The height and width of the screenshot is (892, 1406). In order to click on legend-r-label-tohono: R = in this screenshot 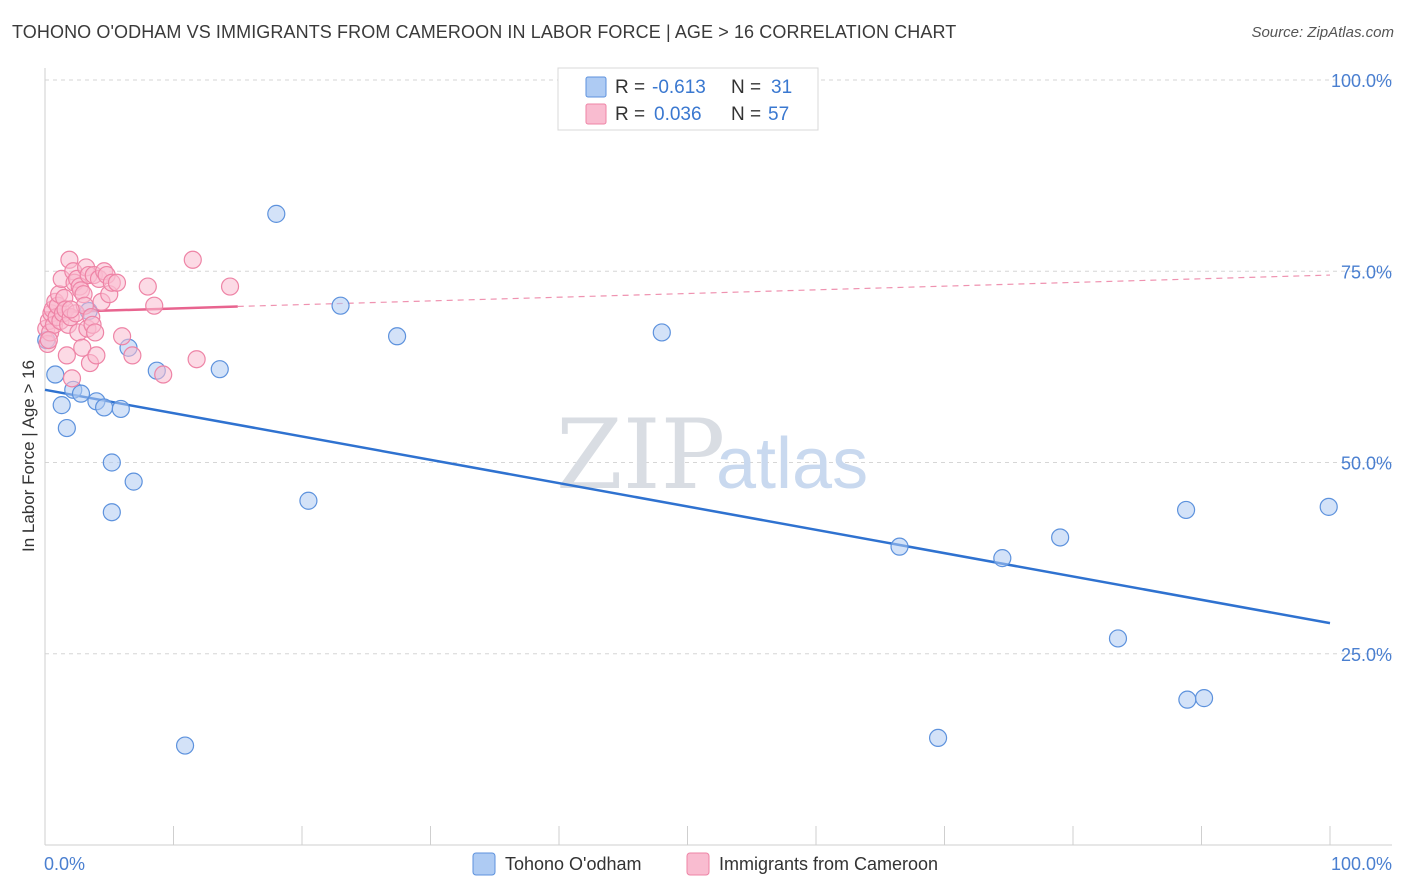, I will do `click(630, 87)`.